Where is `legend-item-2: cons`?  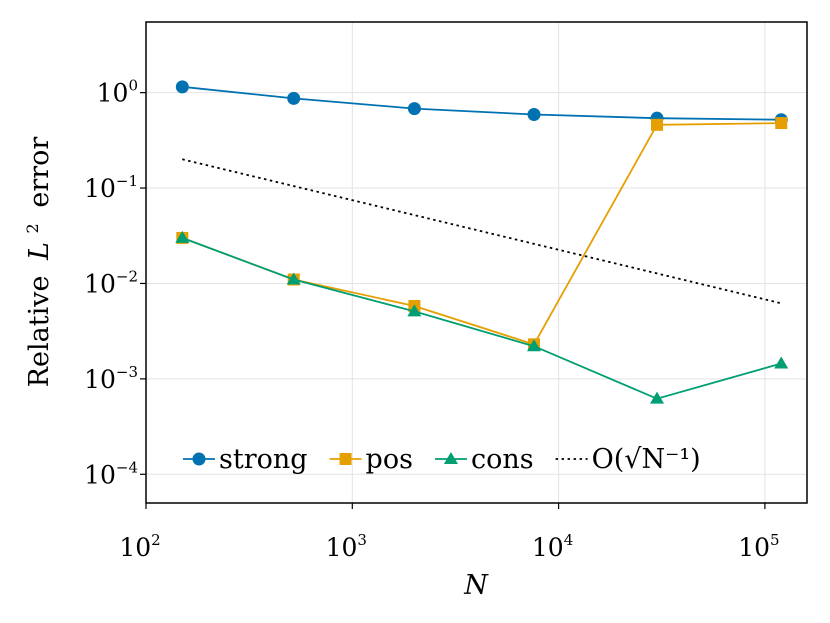 legend-item-2: cons is located at coordinates (484, 459).